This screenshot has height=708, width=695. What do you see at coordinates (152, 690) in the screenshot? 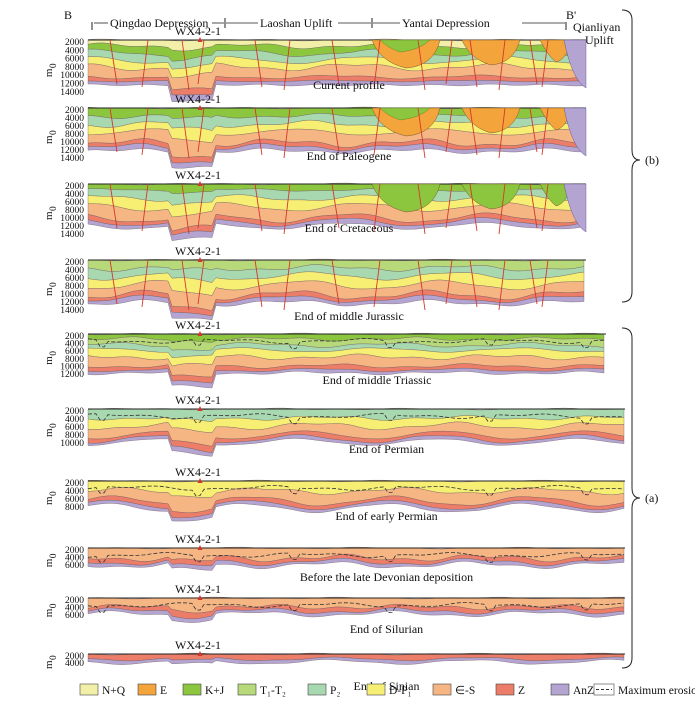
I see `legend-item: E` at bounding box center [152, 690].